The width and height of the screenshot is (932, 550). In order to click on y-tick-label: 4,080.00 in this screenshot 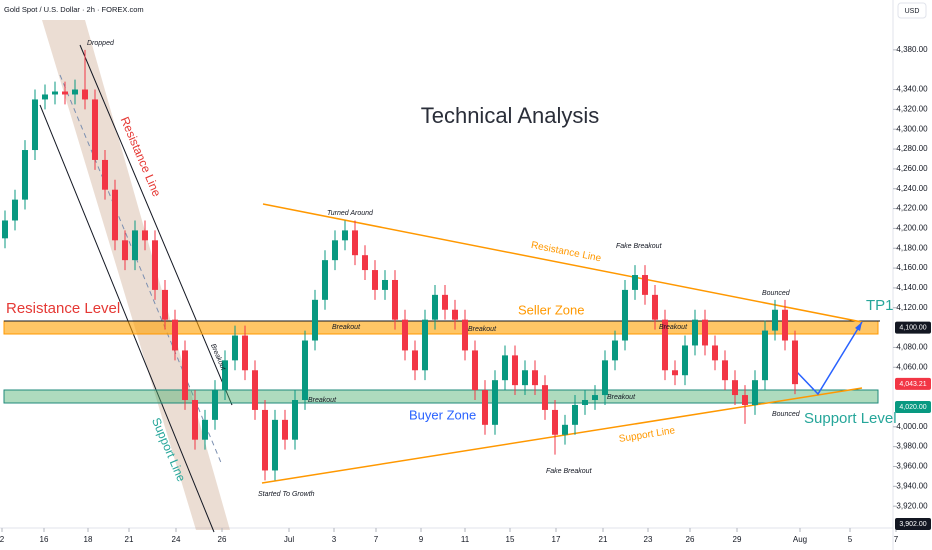, I will do `click(912, 347)`.